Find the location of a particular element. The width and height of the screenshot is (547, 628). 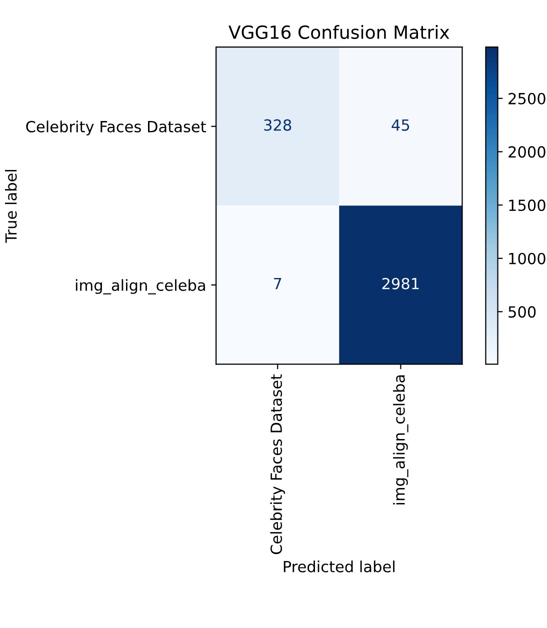

chart-title: VGG16 Confusion Matrix is located at coordinates (339, 32).